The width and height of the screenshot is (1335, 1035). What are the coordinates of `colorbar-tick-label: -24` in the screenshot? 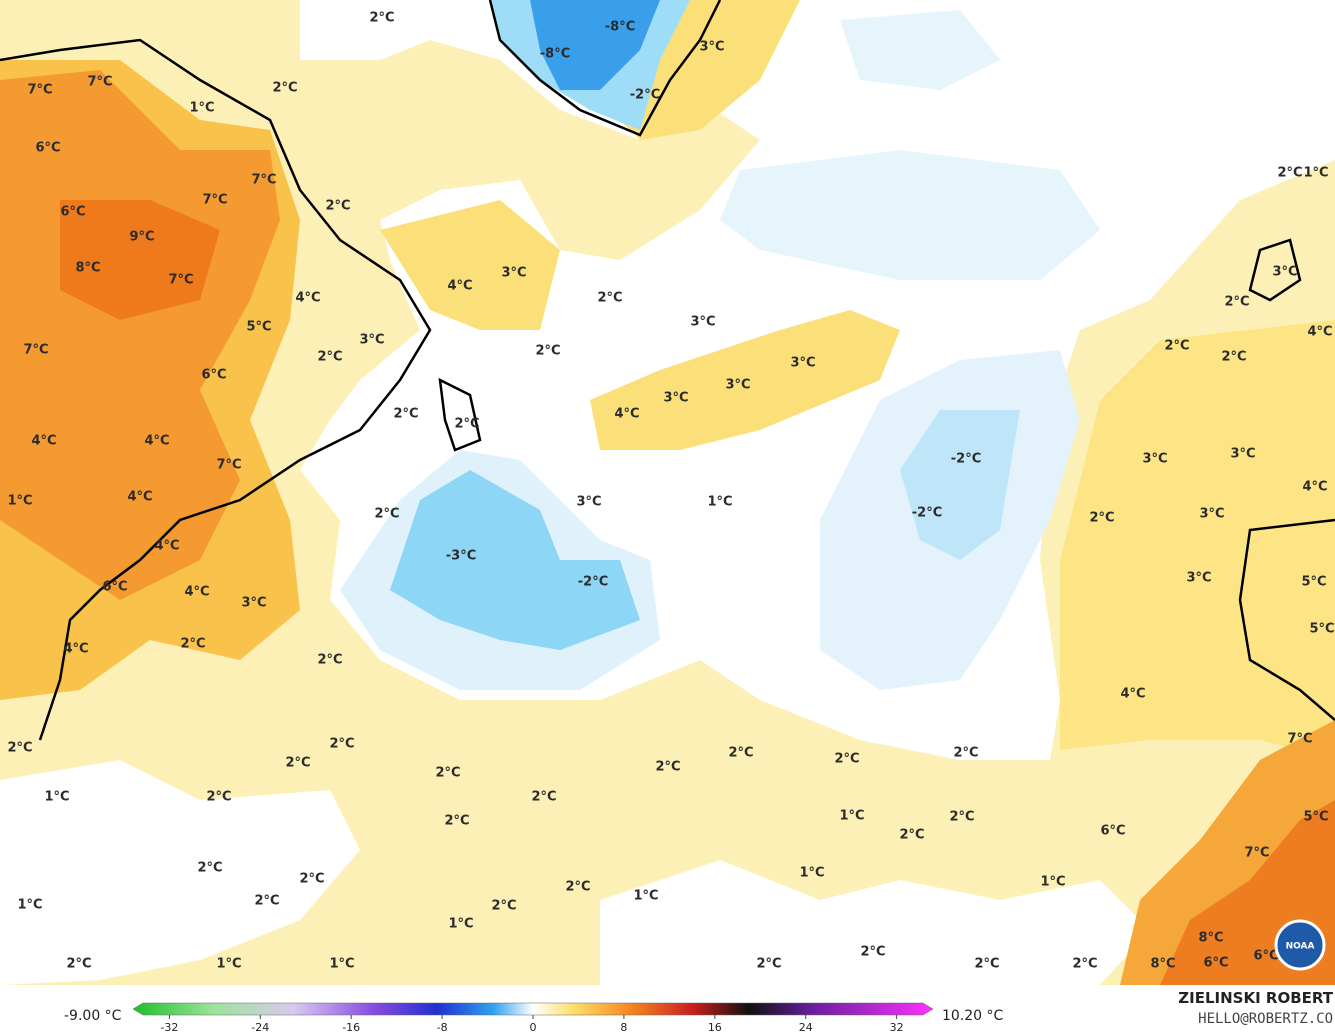 It's located at (260, 1027).